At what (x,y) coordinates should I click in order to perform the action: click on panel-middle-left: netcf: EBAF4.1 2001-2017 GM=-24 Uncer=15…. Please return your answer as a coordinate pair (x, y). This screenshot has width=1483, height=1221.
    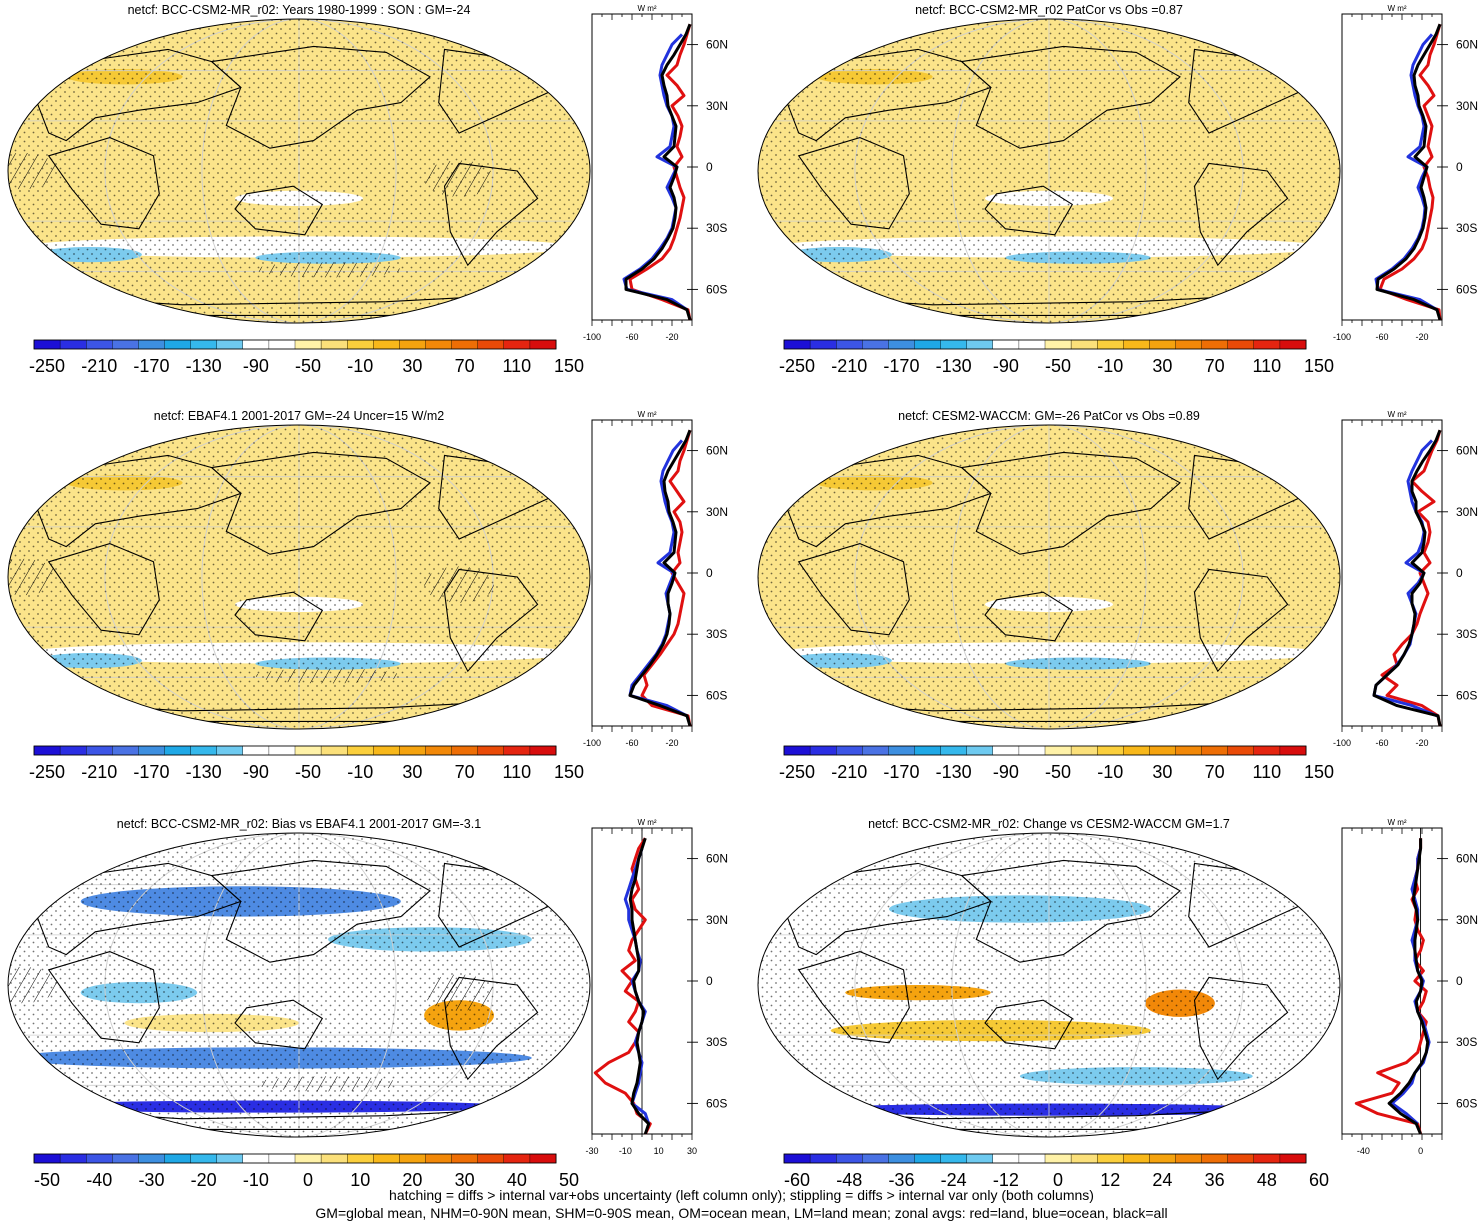
    Looking at the image, I should click on (367, 595).